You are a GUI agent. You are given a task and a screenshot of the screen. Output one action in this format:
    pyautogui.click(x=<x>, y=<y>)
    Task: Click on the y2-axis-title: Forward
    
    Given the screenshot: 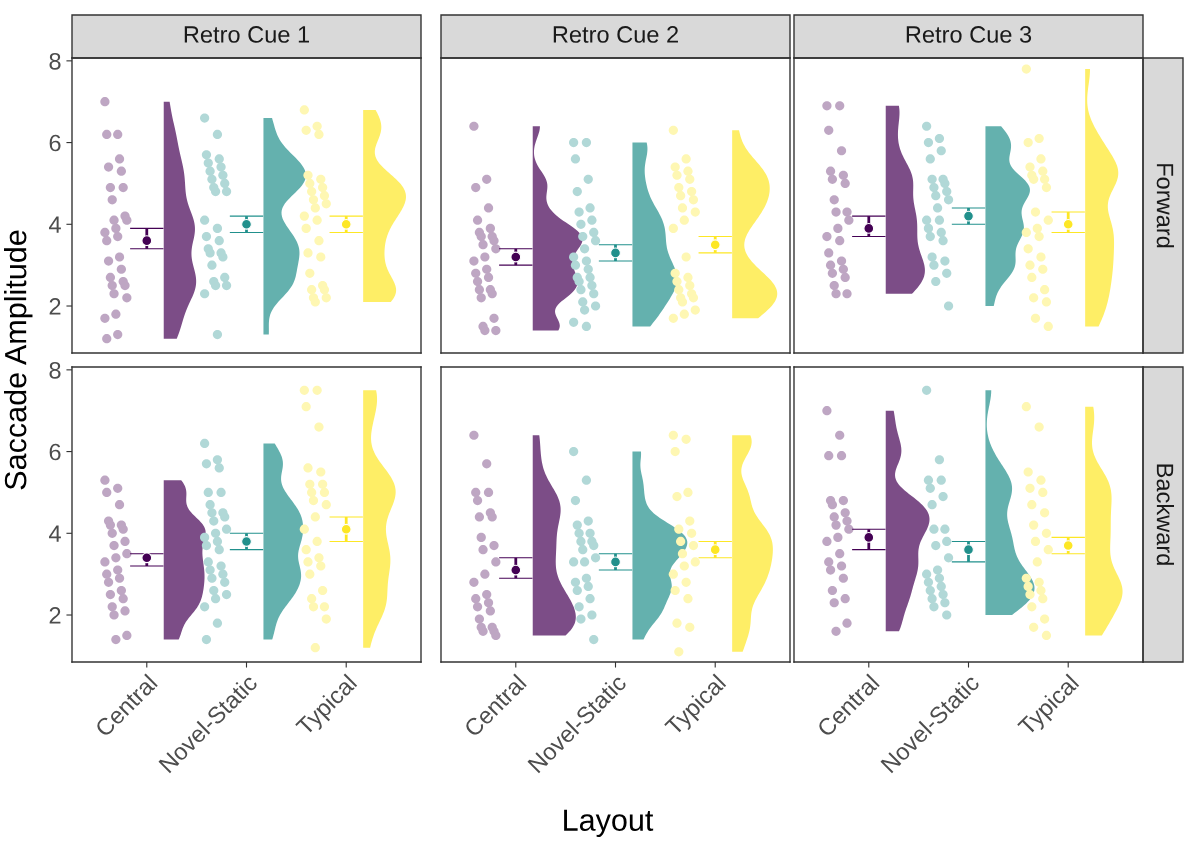 What is the action you would take?
    pyautogui.click(x=1165, y=206)
    